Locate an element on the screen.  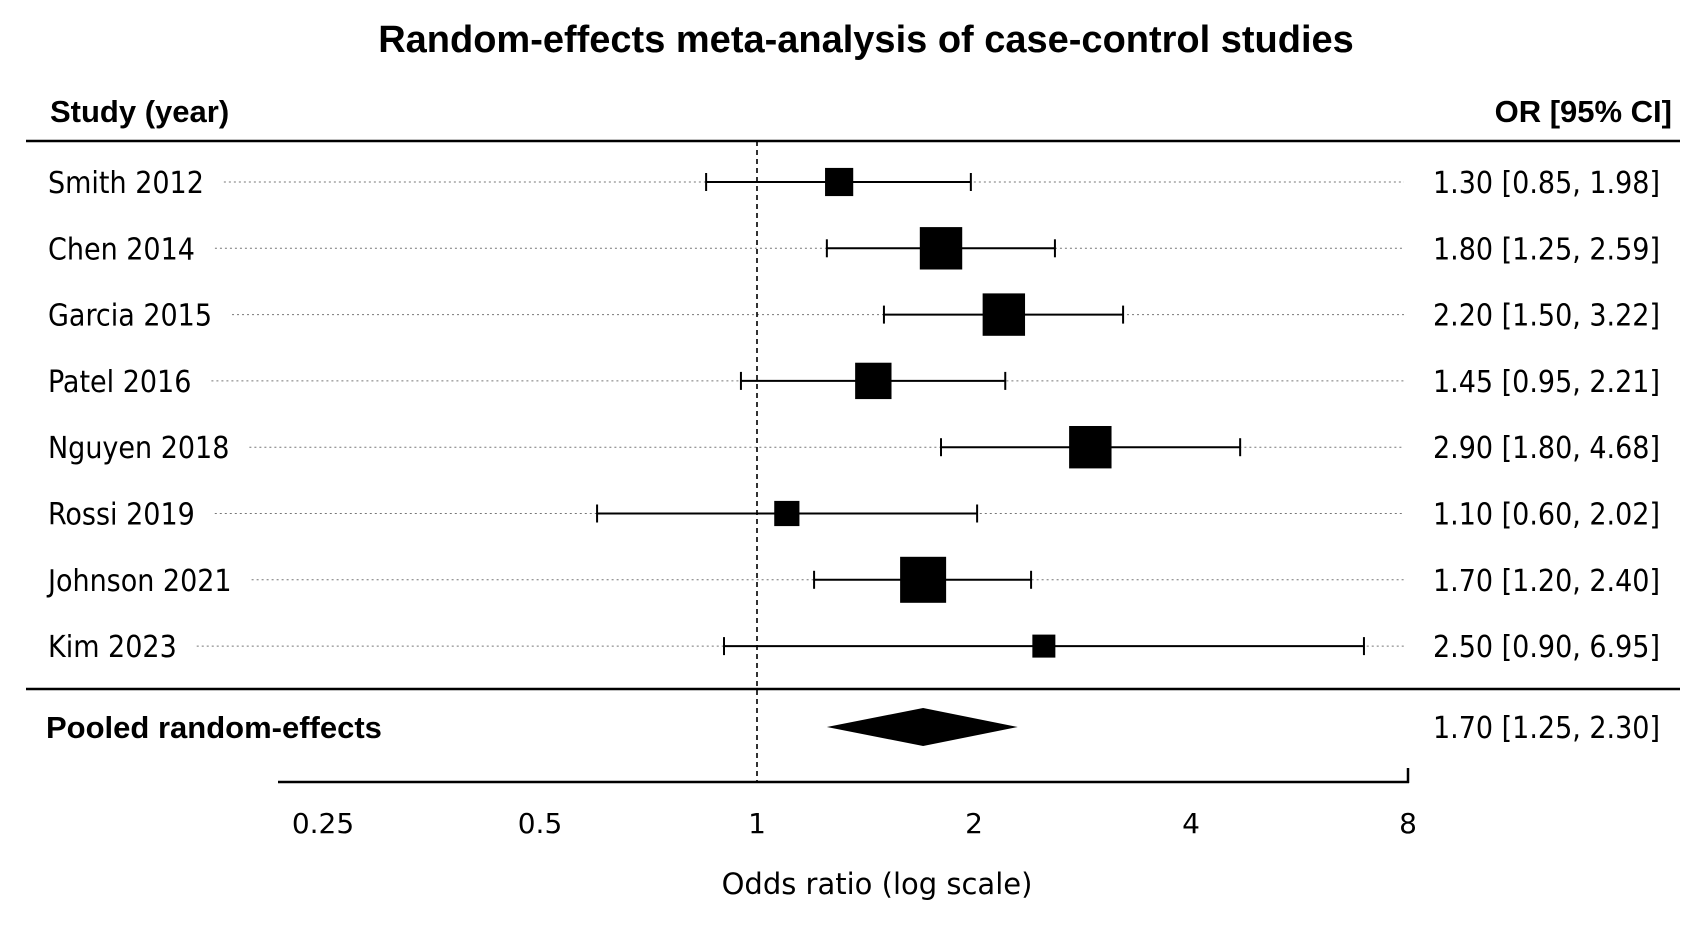
study-row: Kim 2023 2.50 [0.90, 6.95] is located at coordinates (854, 647).